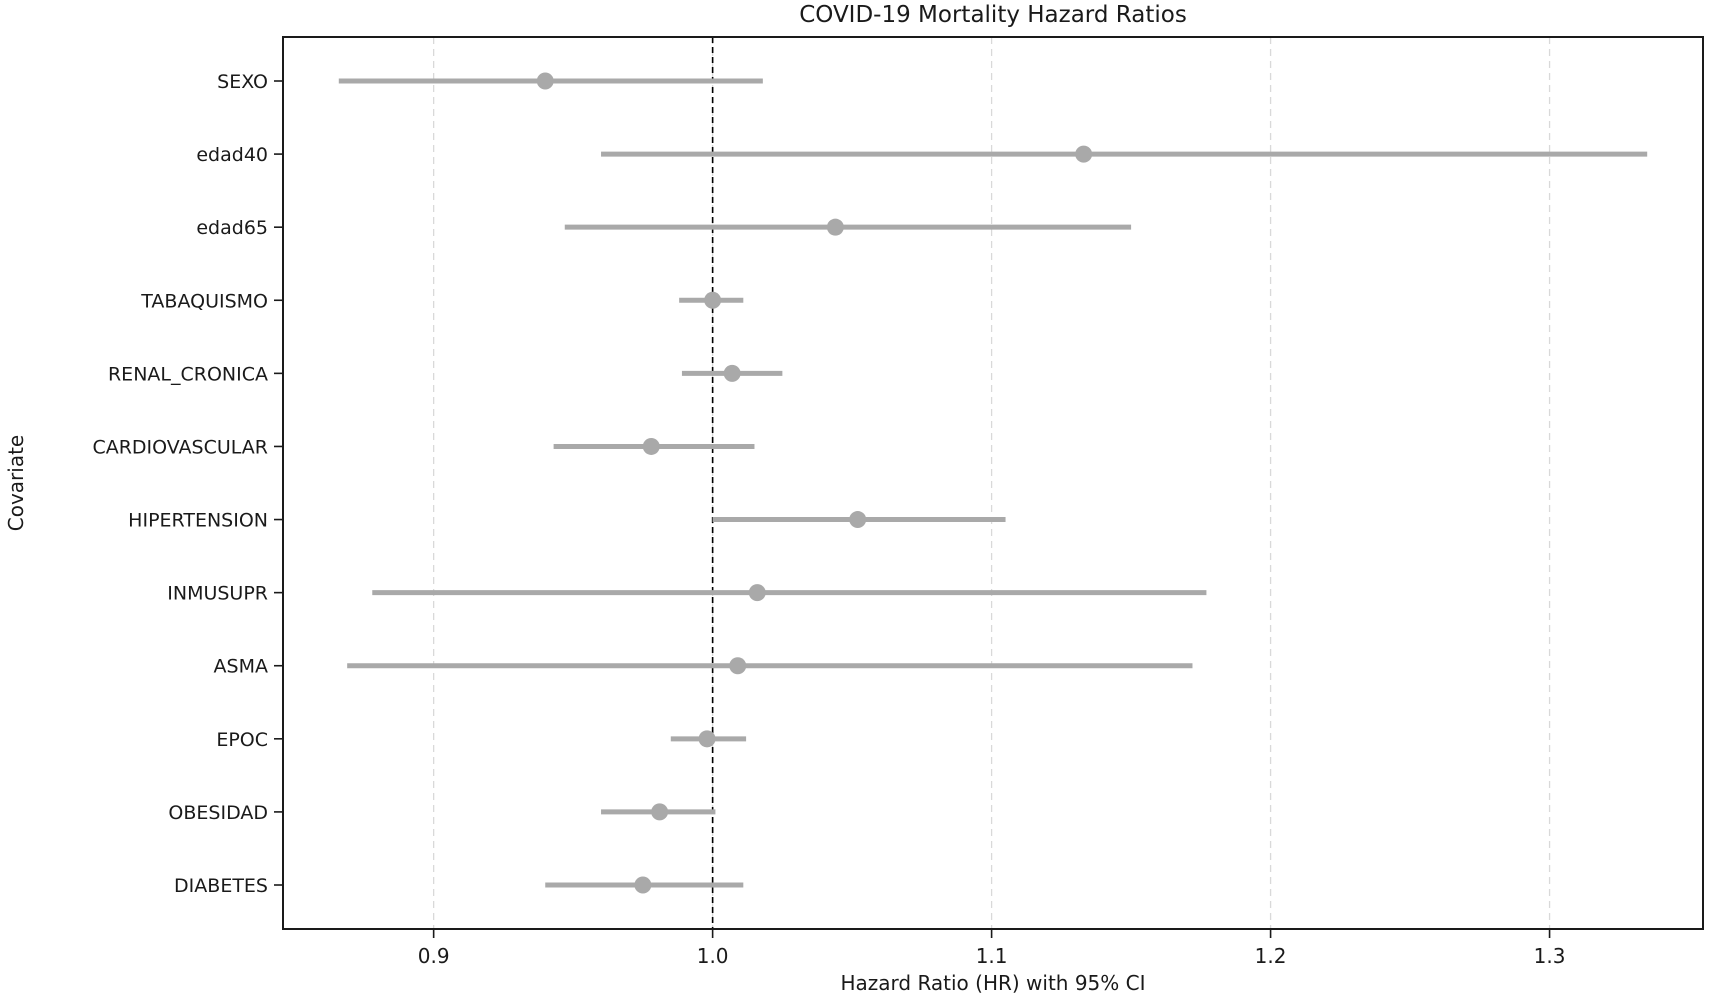 This screenshot has height=1005, width=1712. I want to click on x-tick-label-1.1: 1.1, so click(992, 956).